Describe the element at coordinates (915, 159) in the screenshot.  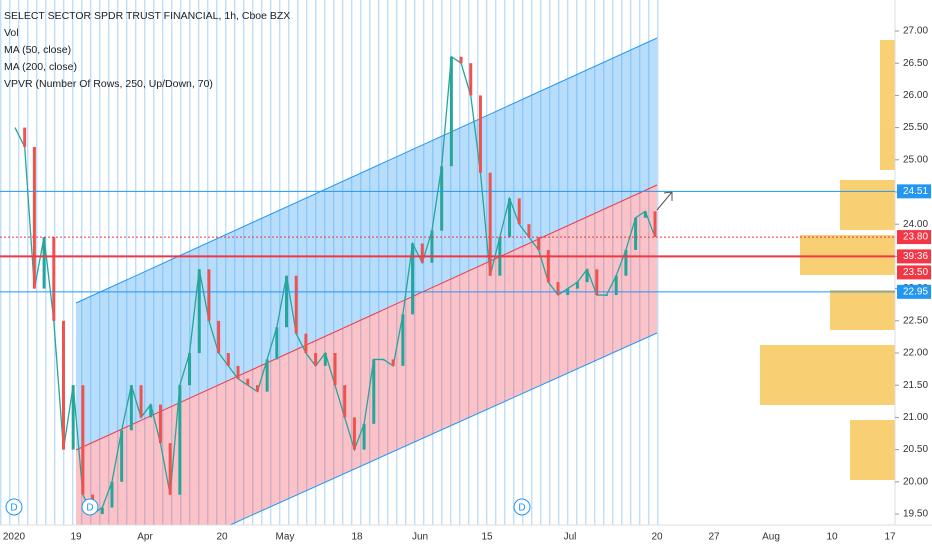
I see `y-tick-label: 25.00` at that location.